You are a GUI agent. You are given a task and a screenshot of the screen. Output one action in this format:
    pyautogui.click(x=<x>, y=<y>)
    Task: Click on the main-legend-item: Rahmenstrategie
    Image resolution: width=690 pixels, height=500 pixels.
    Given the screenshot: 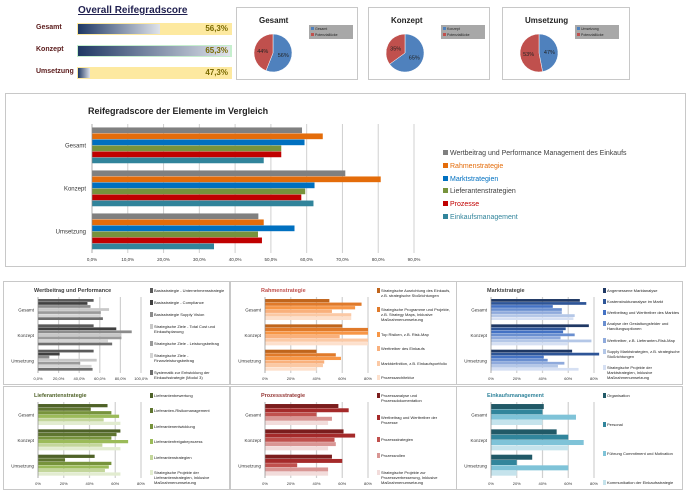 What is the action you would take?
    pyautogui.click(x=473, y=166)
    